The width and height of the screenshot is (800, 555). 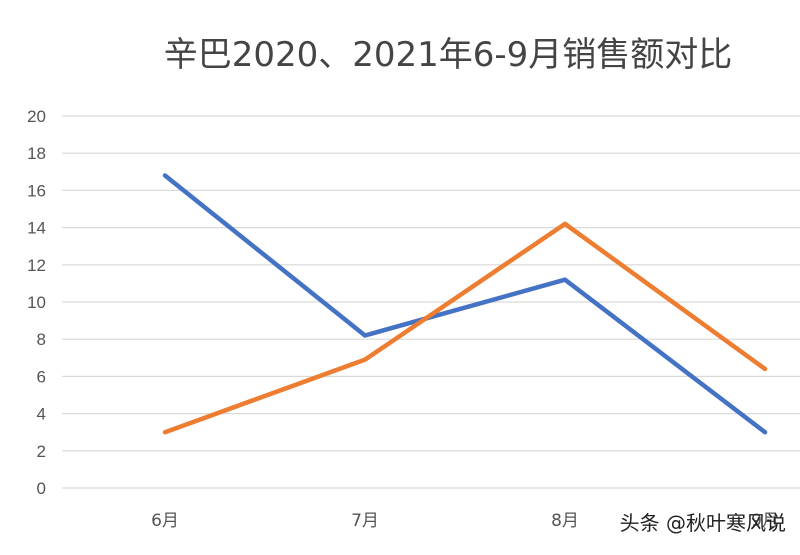 I want to click on y-tick-label: 12, so click(x=36, y=265).